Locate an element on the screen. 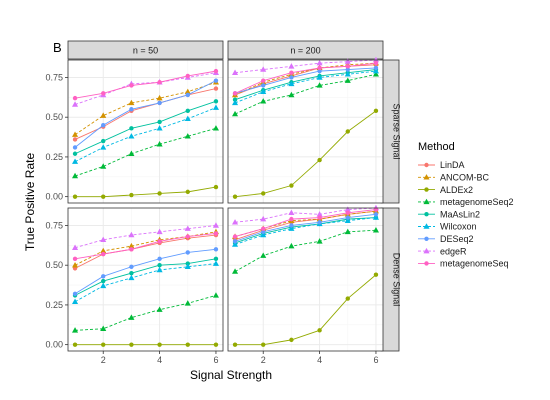 This screenshot has width=550, height=400. strip-label: Dense Signal is located at coordinates (397, 280).